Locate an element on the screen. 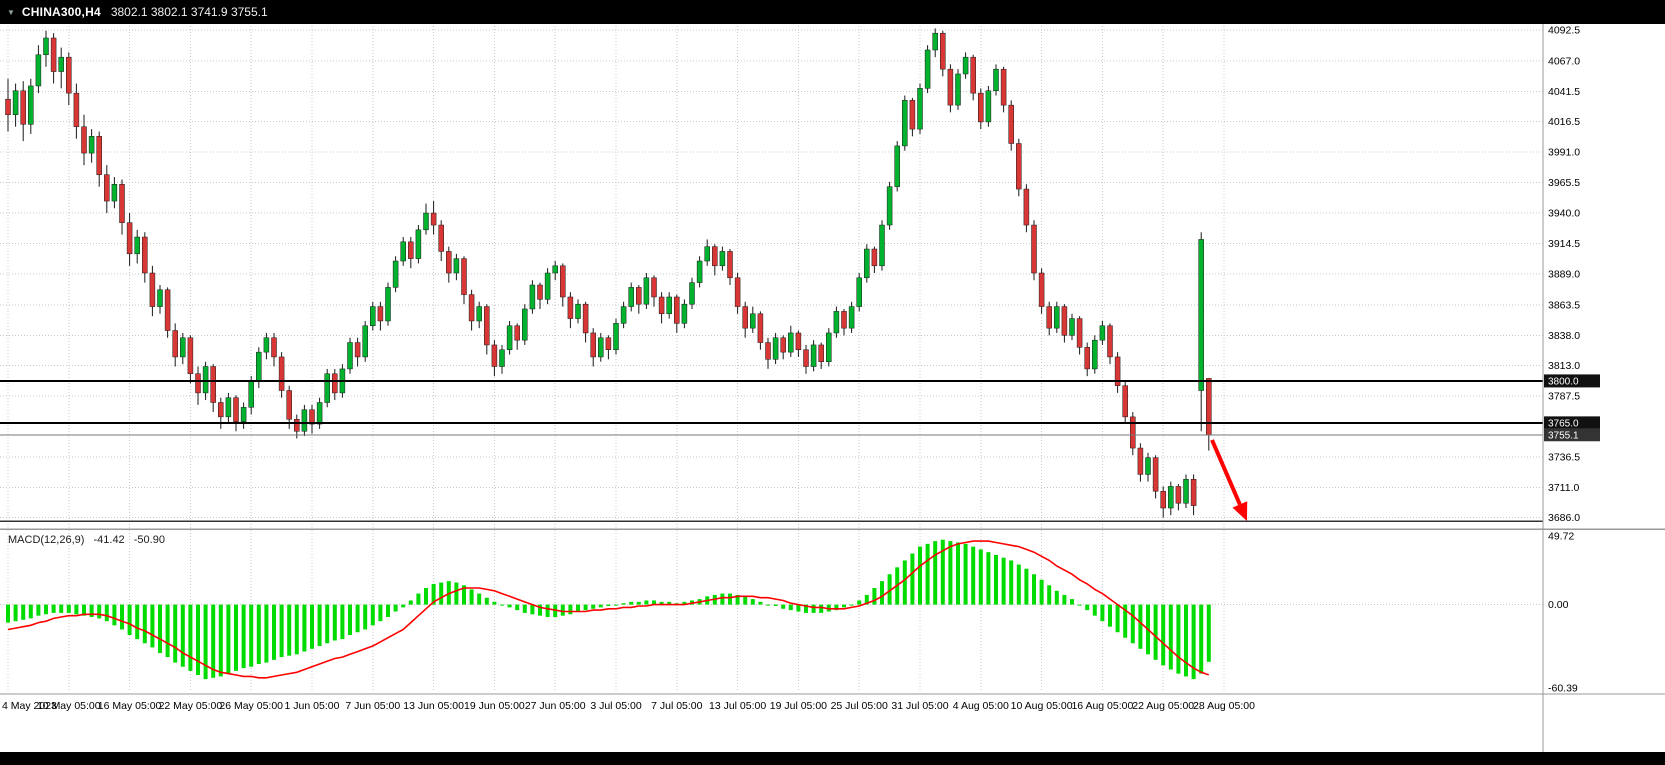 This screenshot has width=1665, height=765. time-axis-label: 19 Jun 05:00 is located at coordinates (494, 706).